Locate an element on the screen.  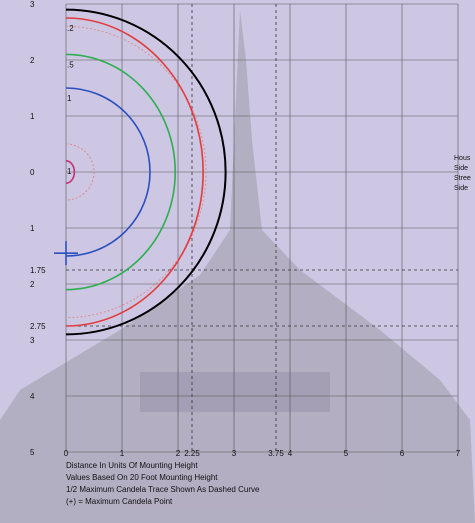
x-tick-label: 2.25 is located at coordinates (192, 453).